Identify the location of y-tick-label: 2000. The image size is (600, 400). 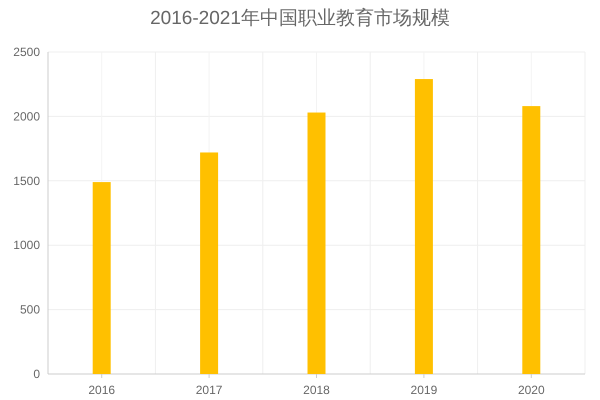
(26, 116).